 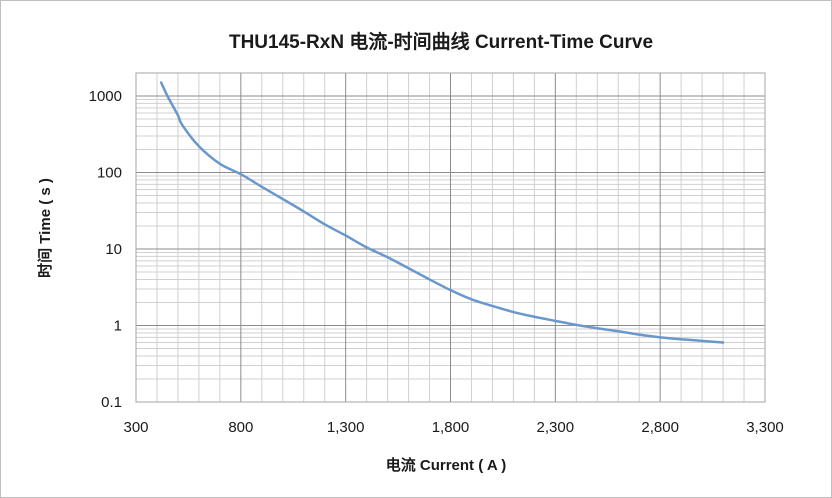 I want to click on x-tick-labels: 300 800 1,300 1,800 2,300 2,800 3,300, so click(x=453, y=427).